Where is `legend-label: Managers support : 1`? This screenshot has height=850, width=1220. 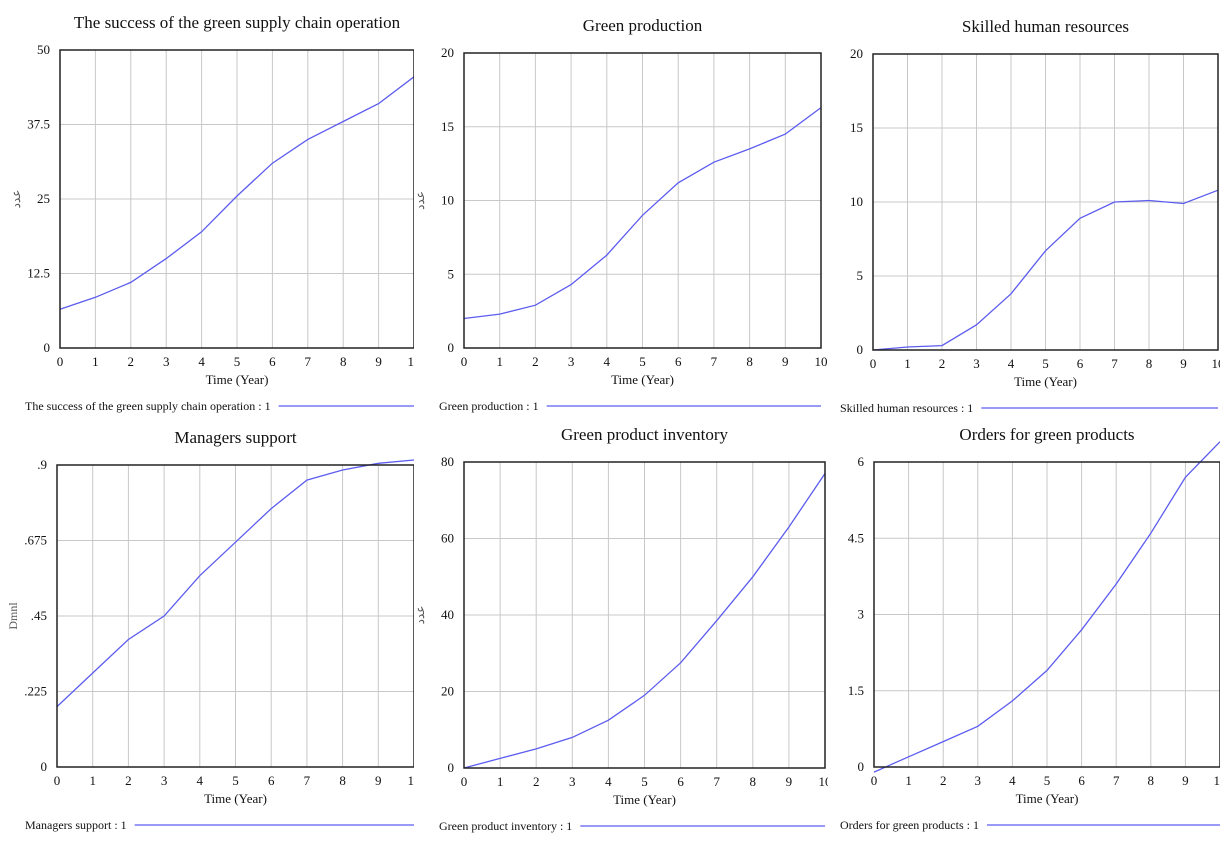 legend-label: Managers support : 1 is located at coordinates (76, 825).